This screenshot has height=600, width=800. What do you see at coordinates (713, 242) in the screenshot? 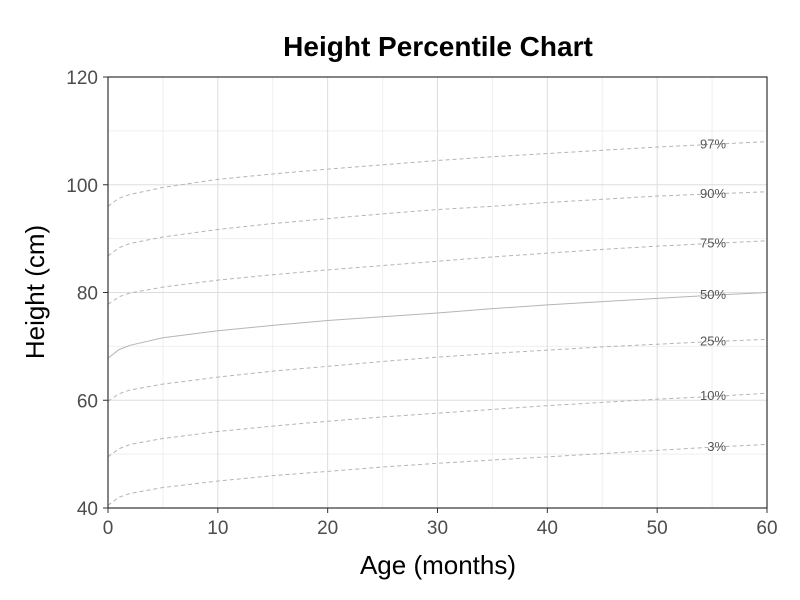
I see `series-label-75-pct: 75%` at bounding box center [713, 242].